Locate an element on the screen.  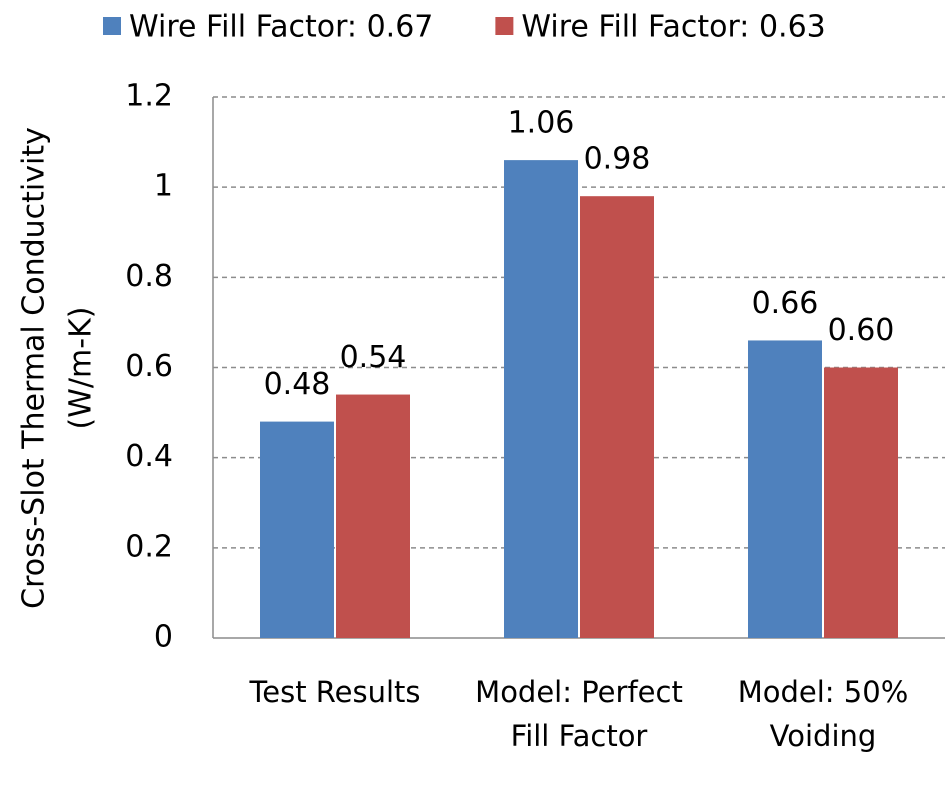
value-label: 0.48 is located at coordinates (297, 384).